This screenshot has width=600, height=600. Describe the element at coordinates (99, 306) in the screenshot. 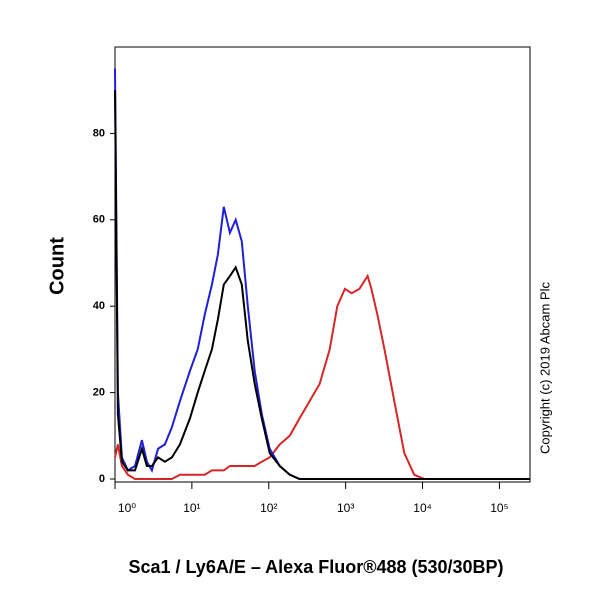

I see `y-tick-label: 40` at that location.